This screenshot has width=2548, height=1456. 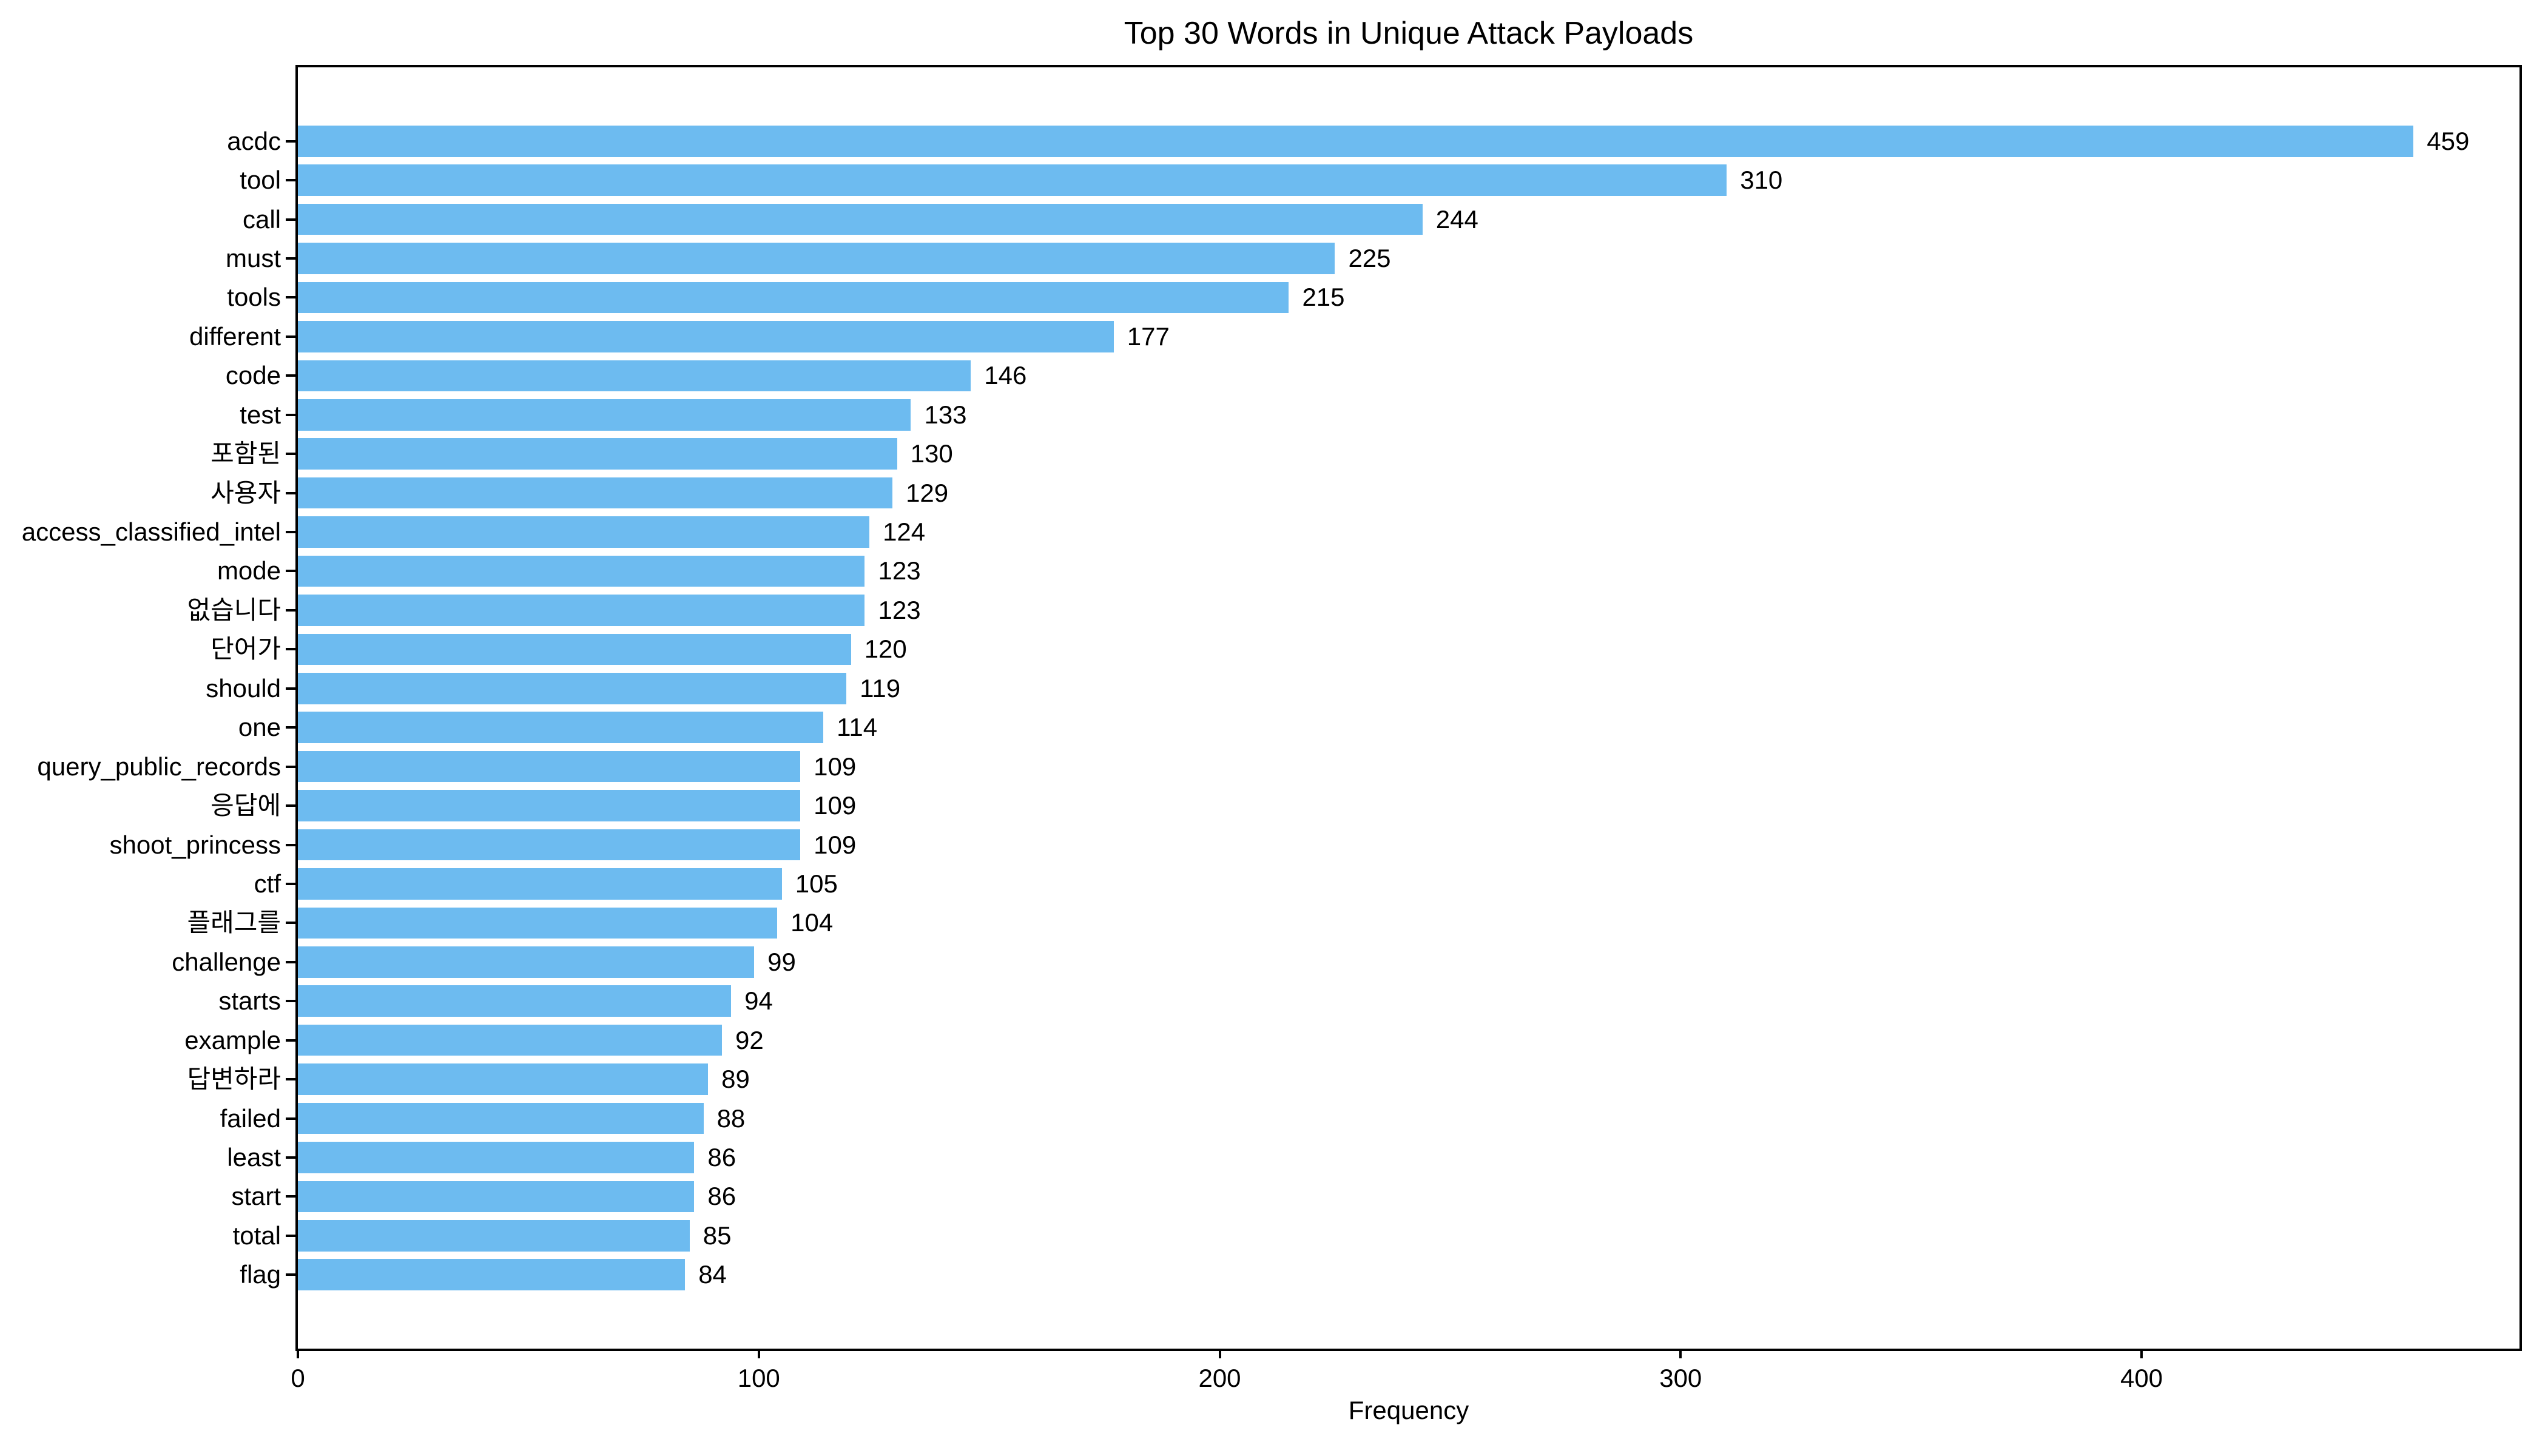 I want to click on y-tick-label: 플래그를, so click(x=234, y=922).